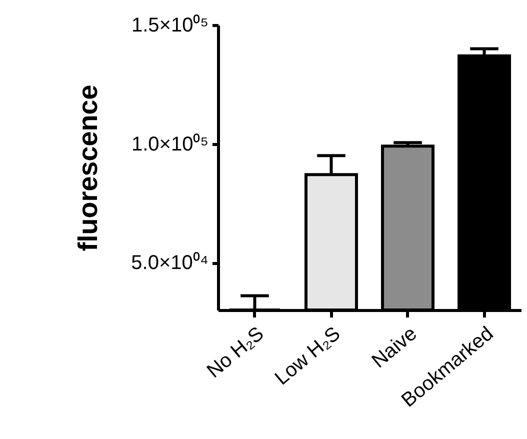 The height and width of the screenshot is (439, 527). What do you see at coordinates (235, 352) in the screenshot?
I see `x-tick-label: No H₂S` at bounding box center [235, 352].